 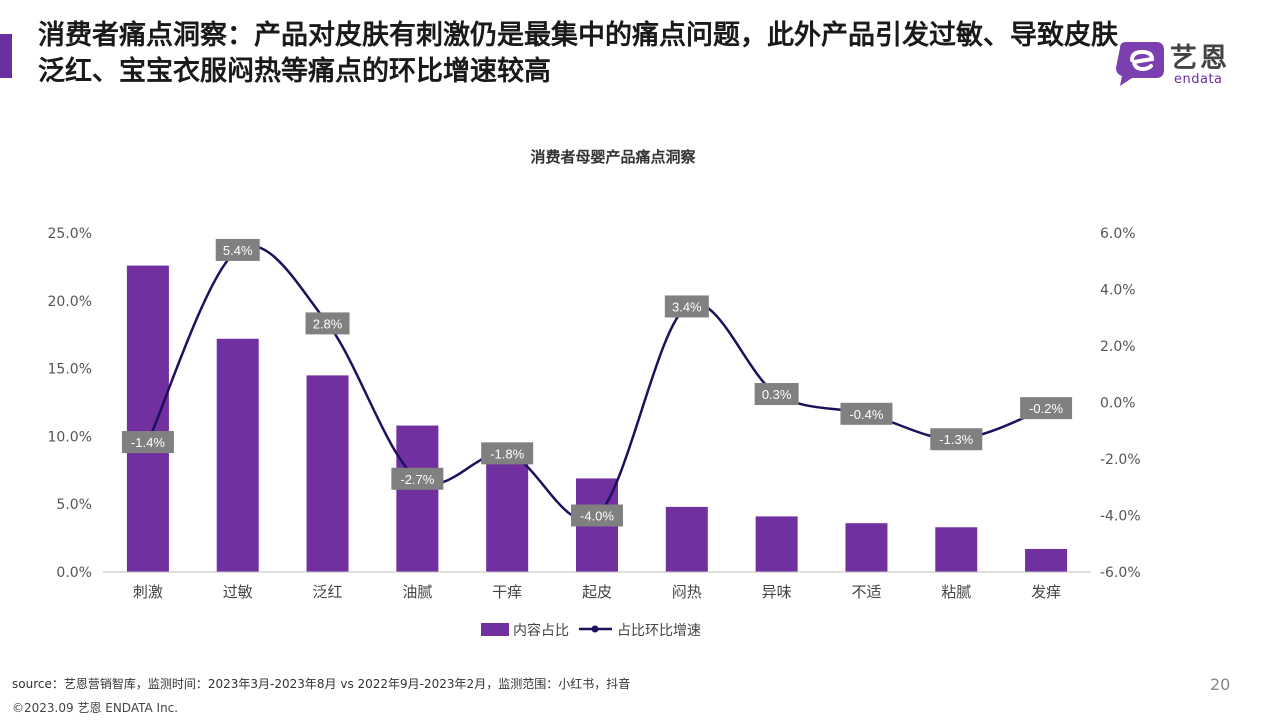 I want to click on right-tick-label: 0.0%, so click(x=1118, y=404).